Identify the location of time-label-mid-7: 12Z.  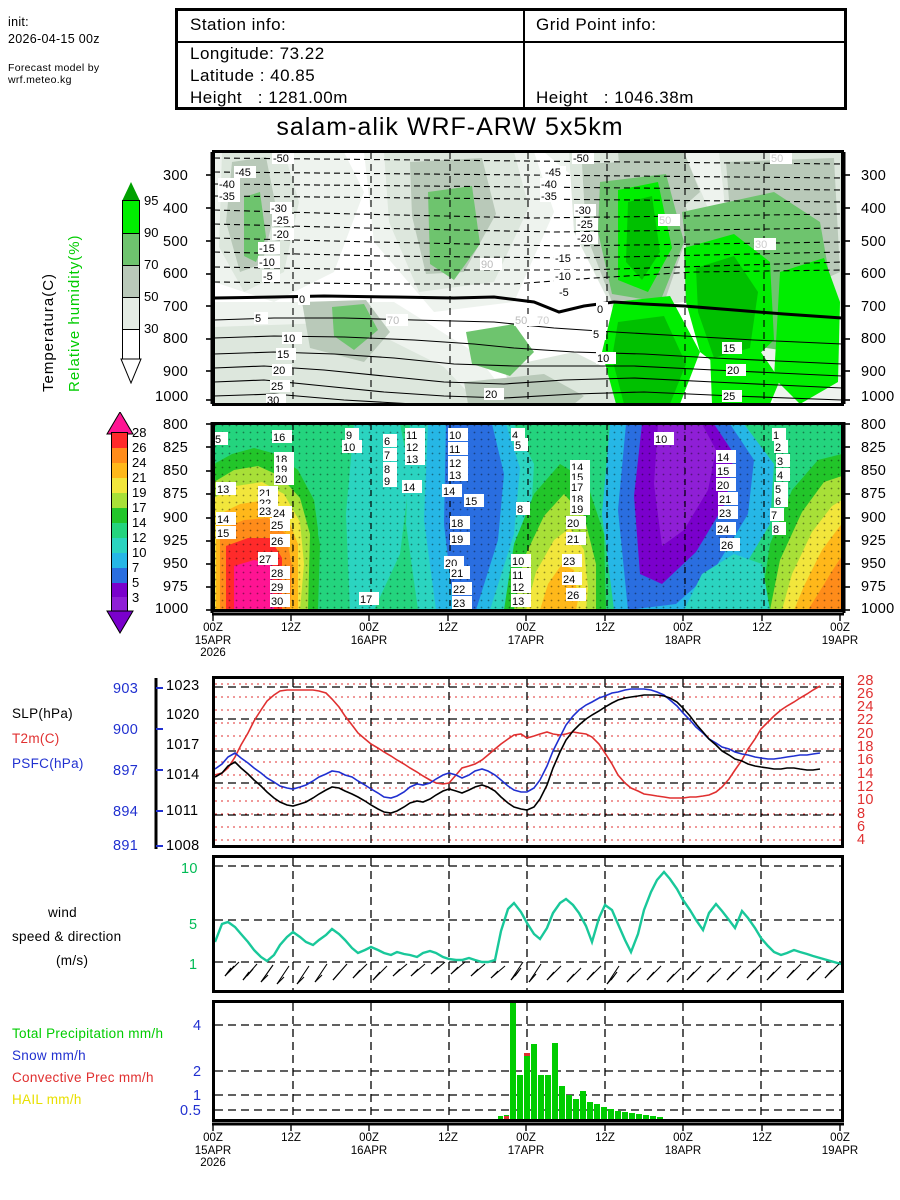
(762, 628).